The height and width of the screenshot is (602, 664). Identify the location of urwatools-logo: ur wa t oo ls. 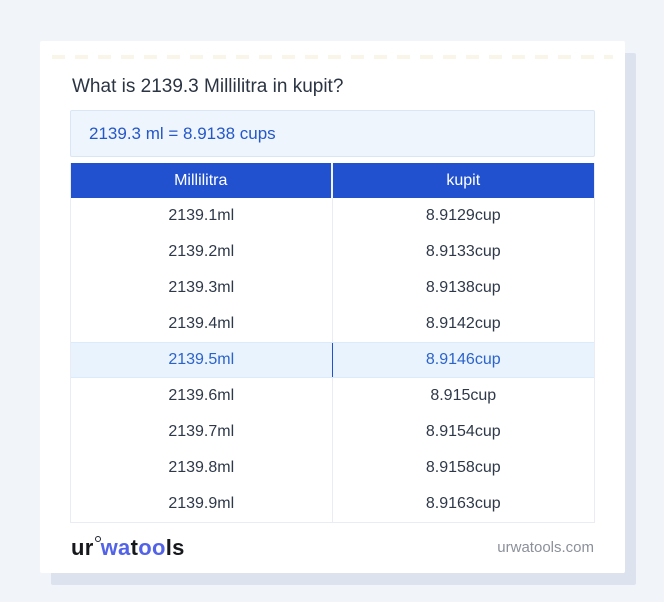
(128, 548).